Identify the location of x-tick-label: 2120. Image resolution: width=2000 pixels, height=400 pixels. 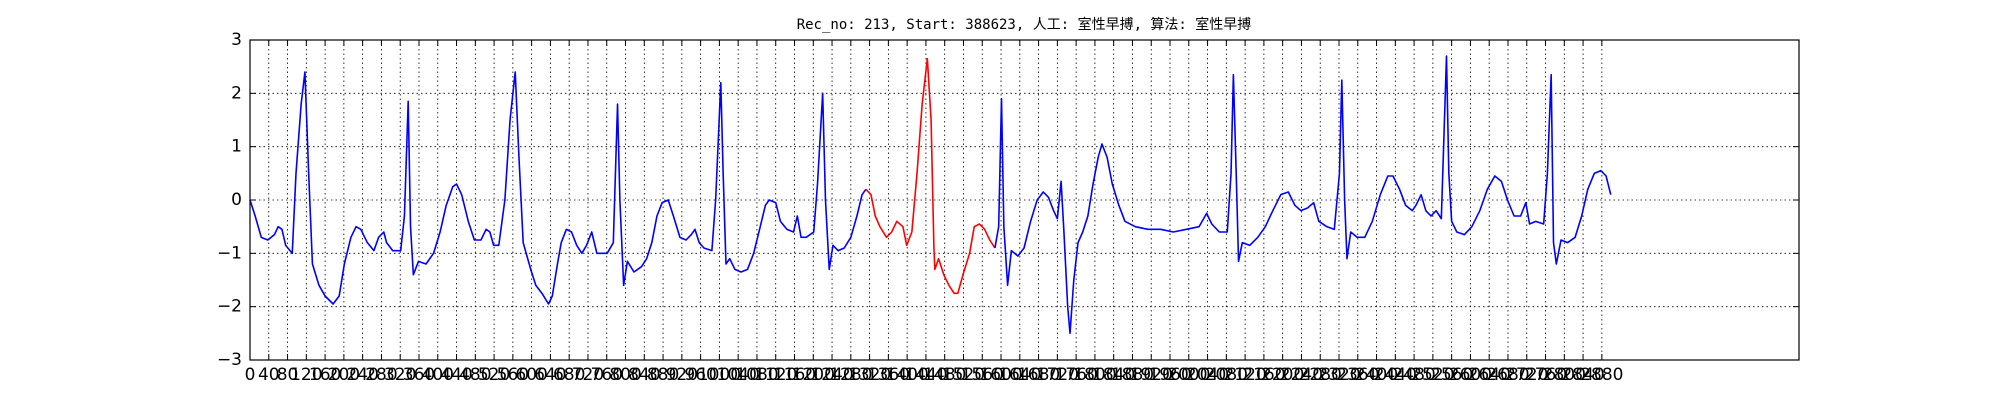
(1244, 375).